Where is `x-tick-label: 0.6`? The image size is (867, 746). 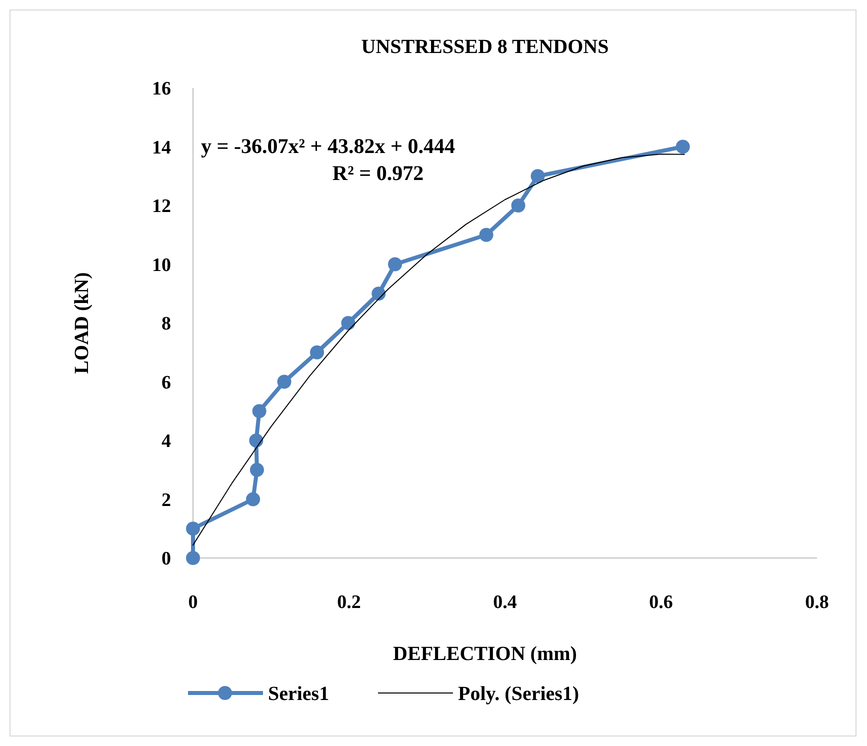 x-tick-label: 0.6 is located at coordinates (661, 602).